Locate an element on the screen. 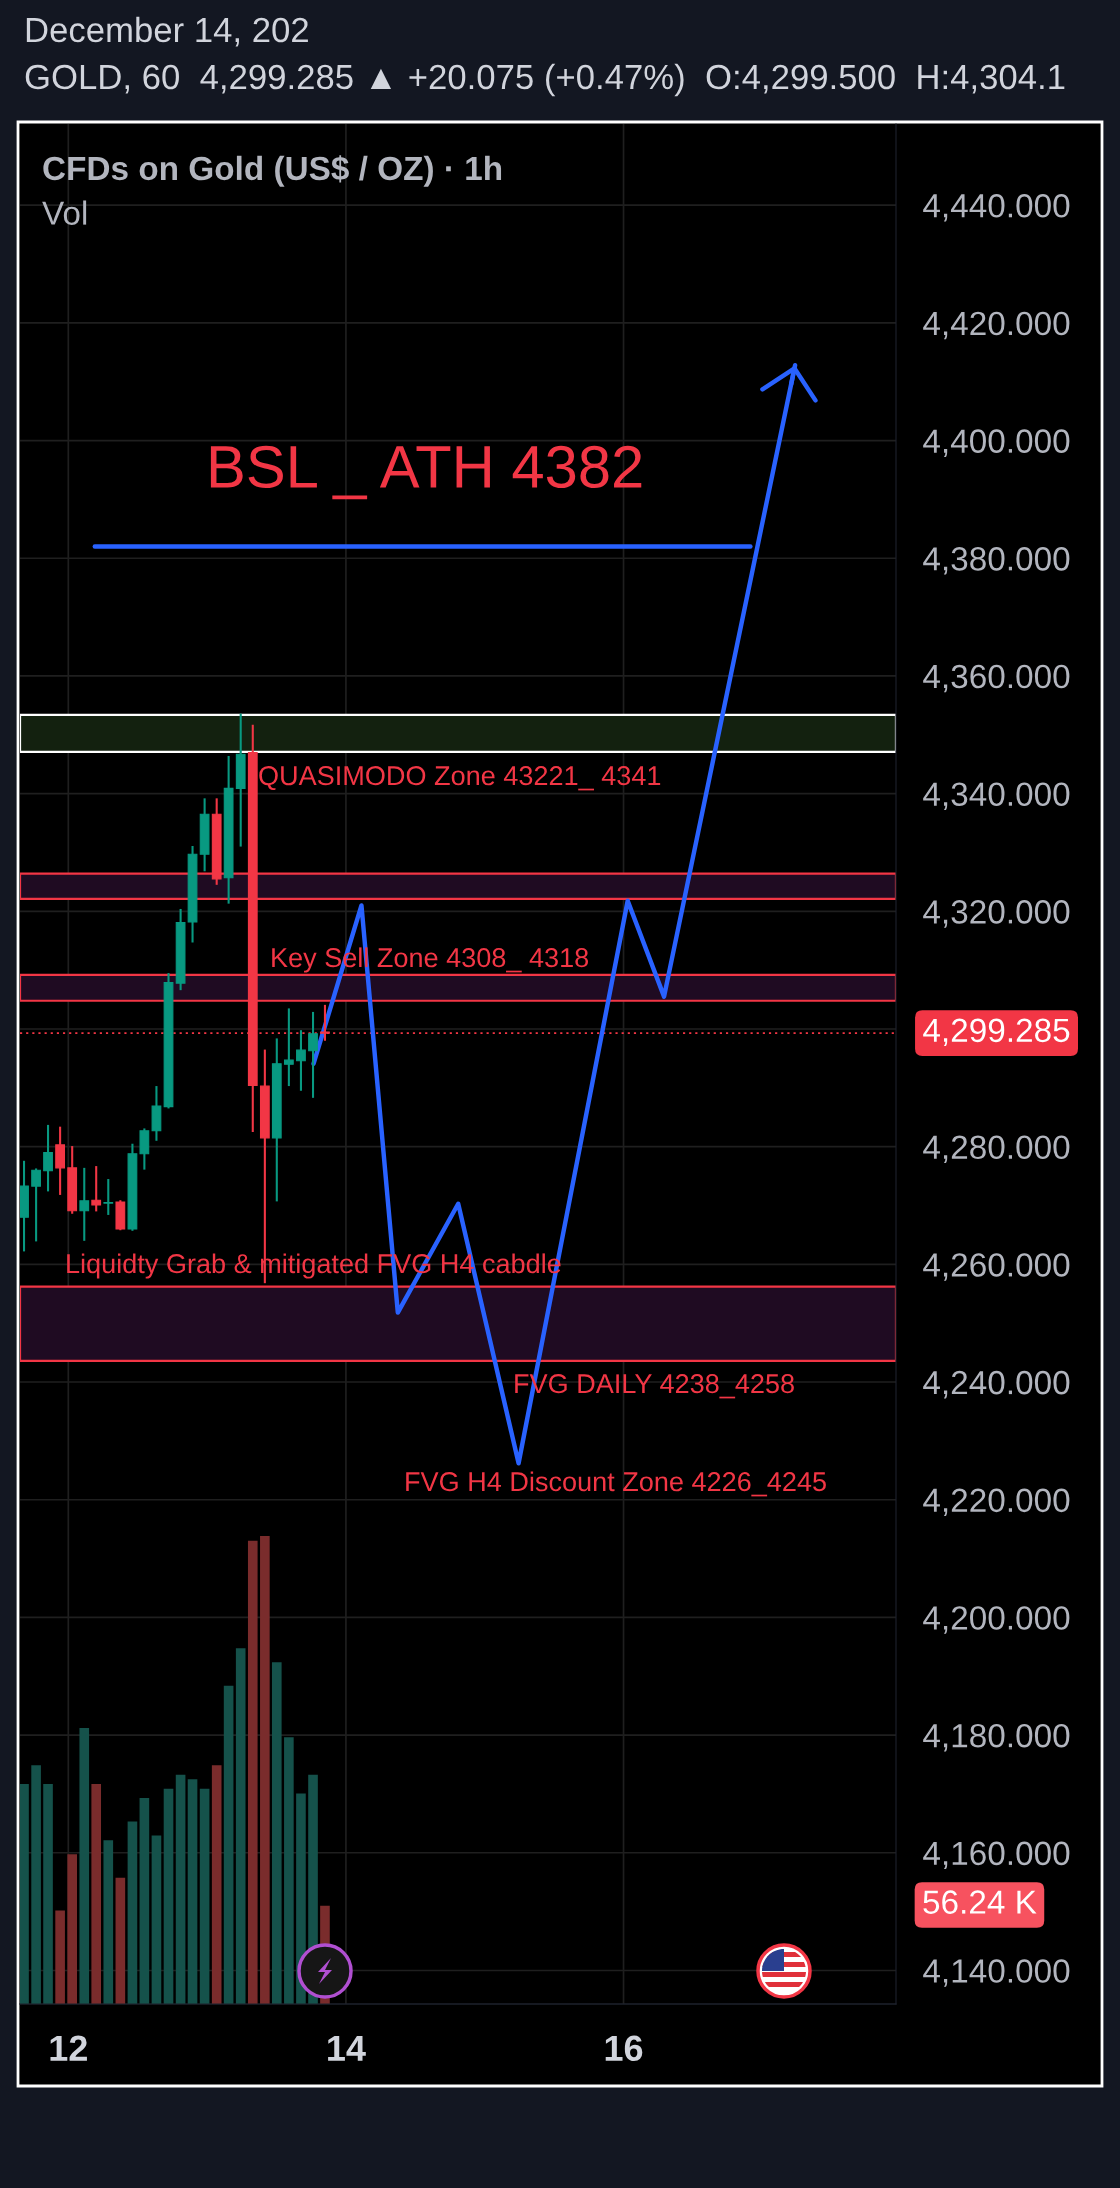 This screenshot has height=2188, width=1120. y-tick-label: 4,160.000 is located at coordinates (996, 1855).